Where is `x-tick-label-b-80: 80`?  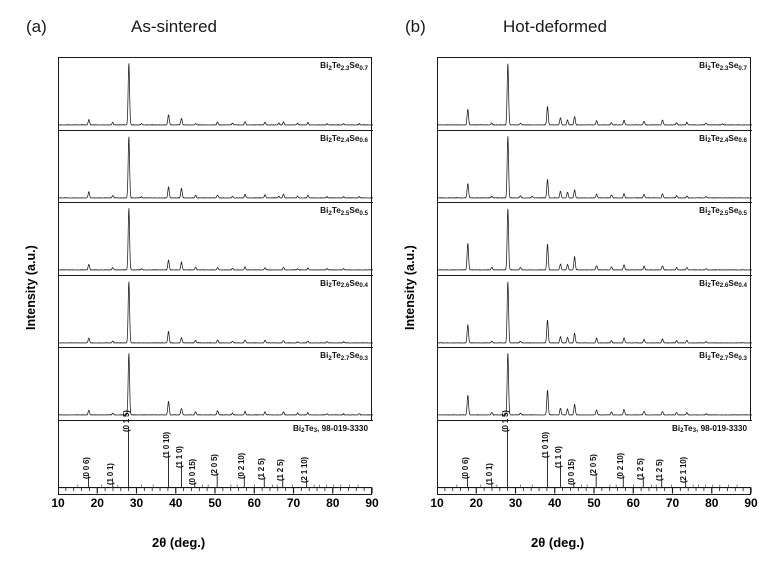 x-tick-label-b-80: 80 is located at coordinates (712, 502).